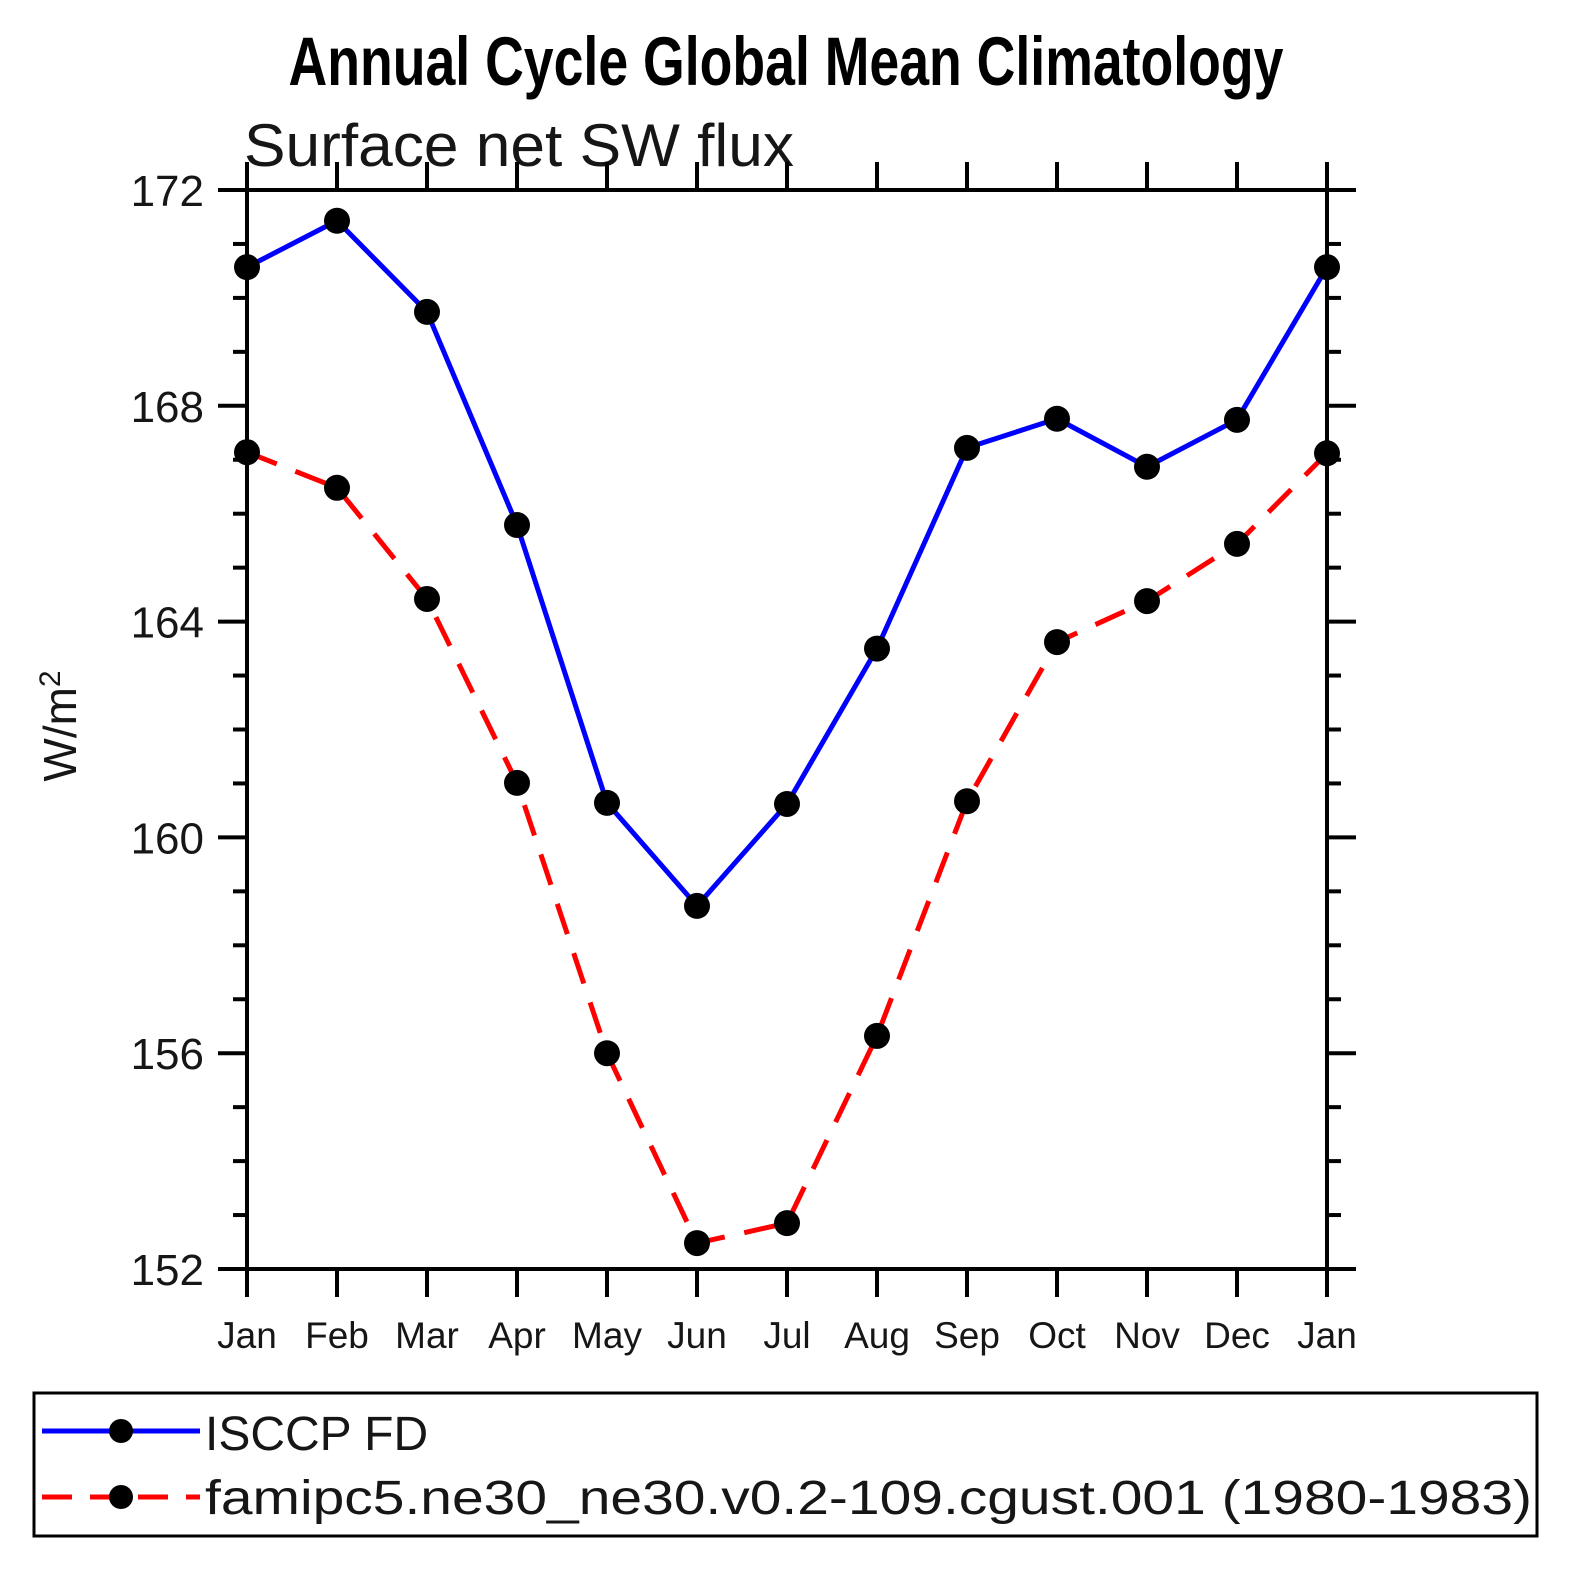  What do you see at coordinates (1057, 1335) in the screenshot?
I see `x-tick-label: Oct` at bounding box center [1057, 1335].